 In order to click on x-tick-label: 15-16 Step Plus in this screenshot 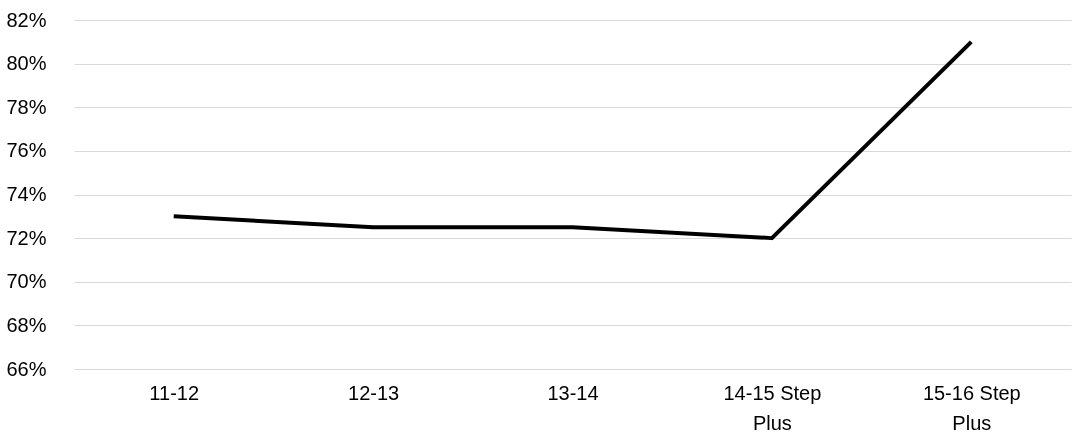, I will do `click(971, 407)`.